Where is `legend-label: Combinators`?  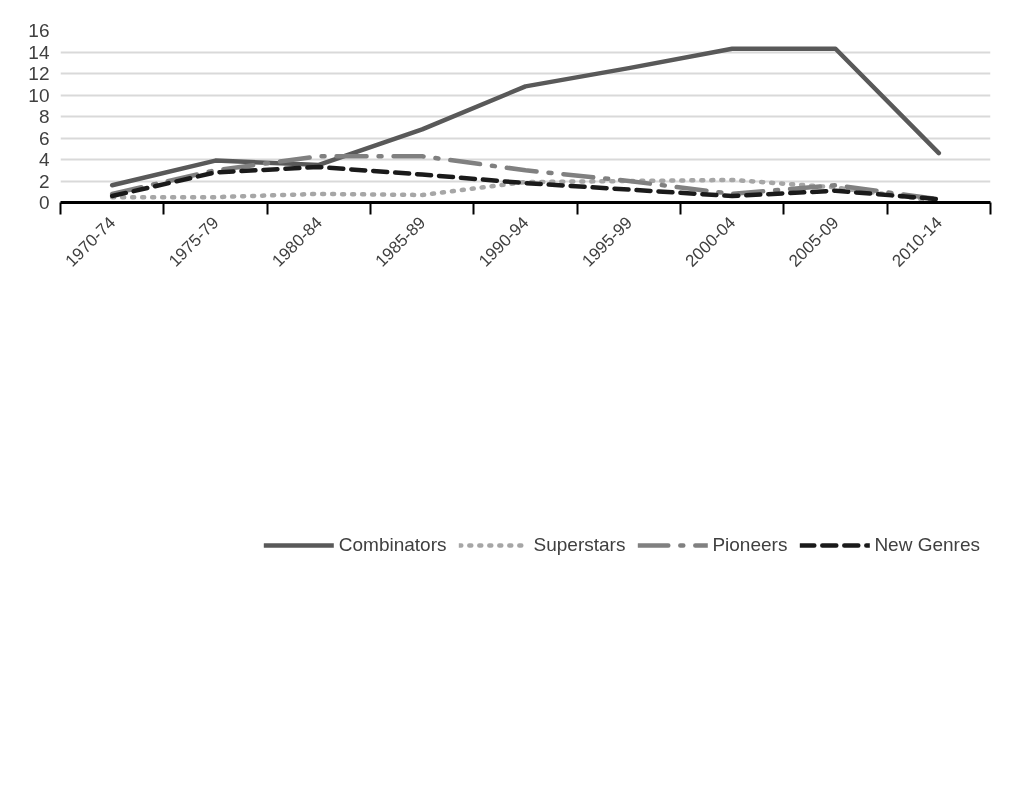
legend-label: Combinators is located at coordinates (392, 545).